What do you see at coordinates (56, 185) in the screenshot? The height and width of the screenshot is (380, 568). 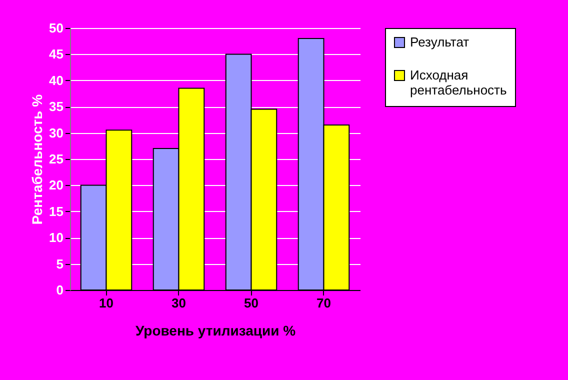 I see `y-tick-label: 20` at bounding box center [56, 185].